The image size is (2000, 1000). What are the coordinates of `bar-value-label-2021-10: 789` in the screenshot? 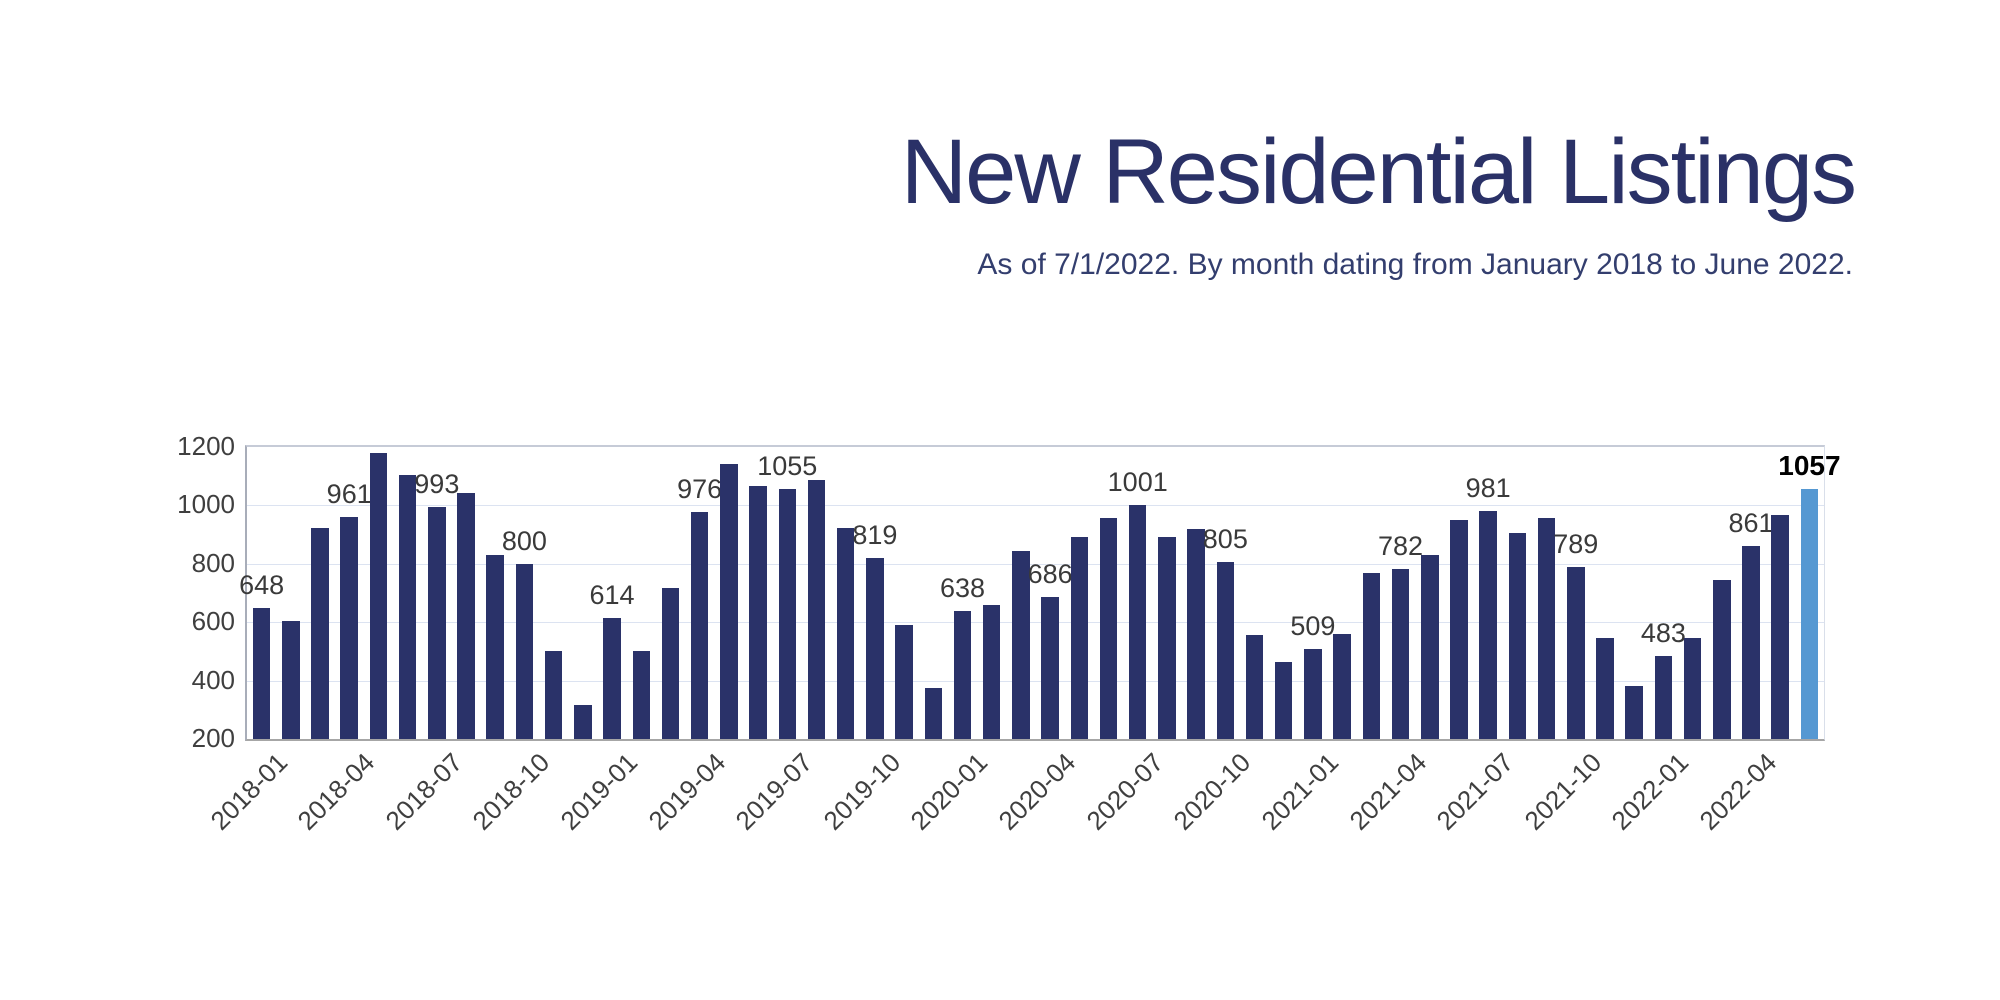 It's located at (1576, 544).